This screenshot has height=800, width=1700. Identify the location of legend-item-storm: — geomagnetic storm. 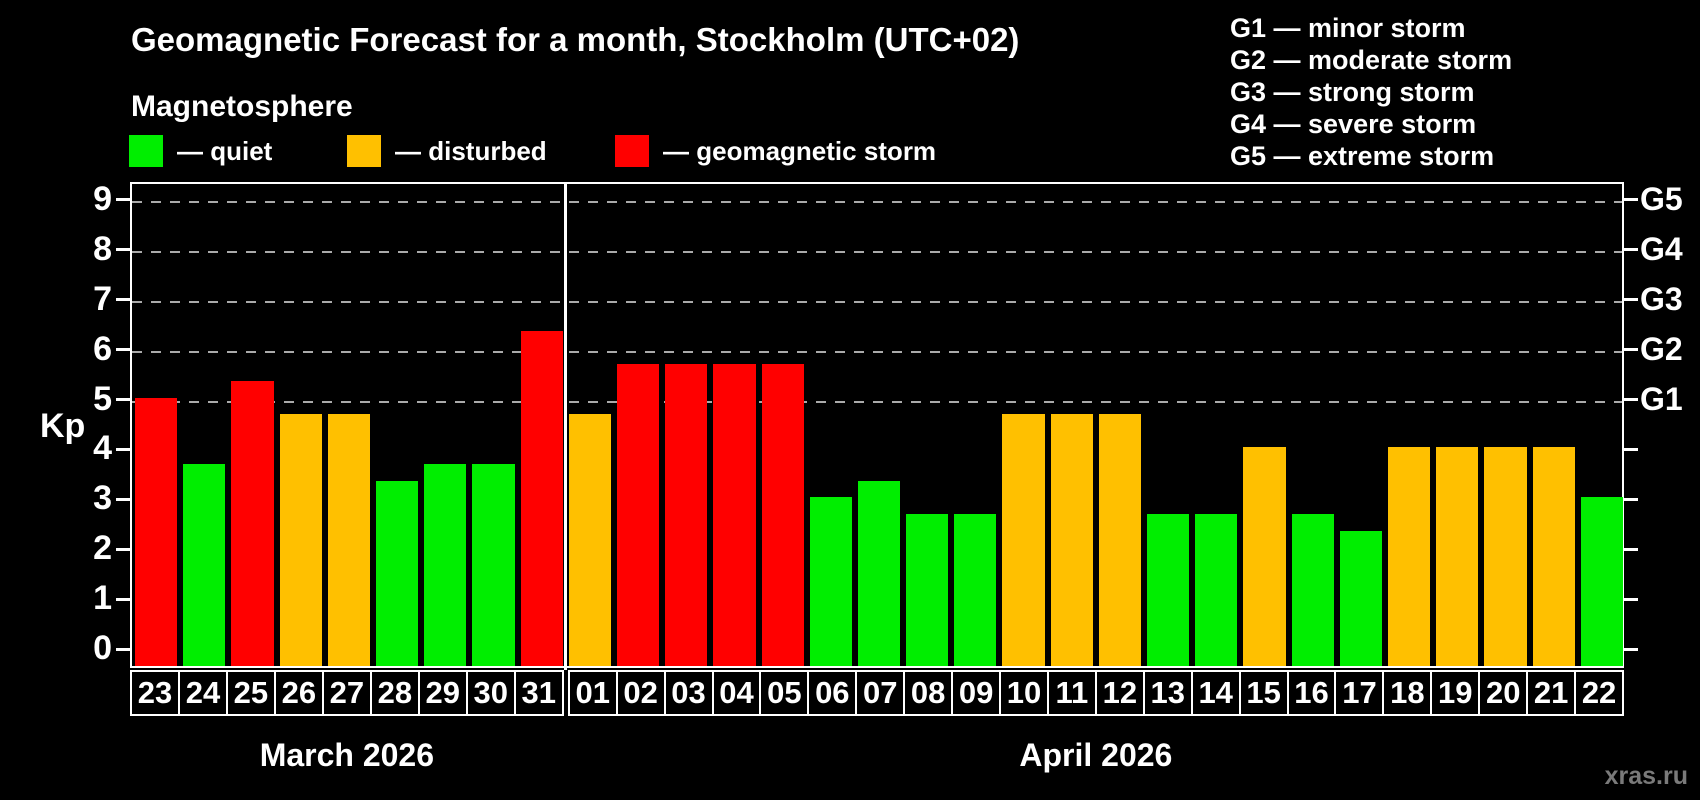
(775, 151).